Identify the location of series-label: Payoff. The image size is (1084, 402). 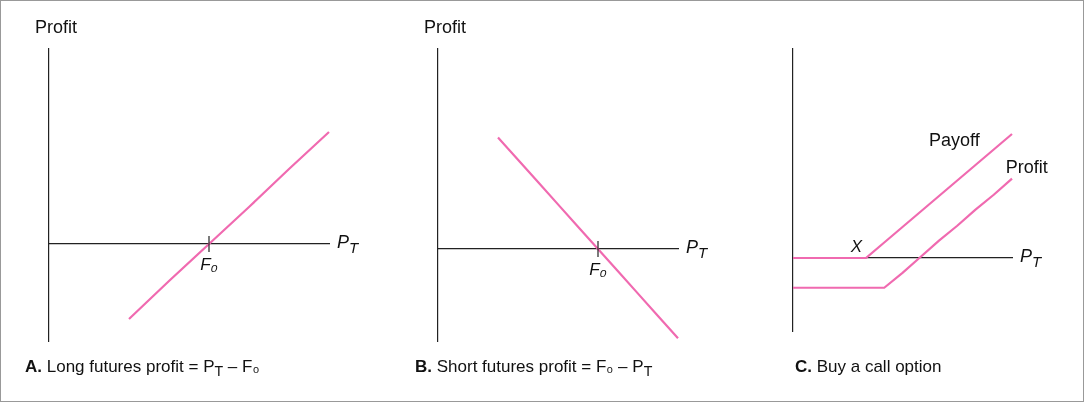
(955, 139).